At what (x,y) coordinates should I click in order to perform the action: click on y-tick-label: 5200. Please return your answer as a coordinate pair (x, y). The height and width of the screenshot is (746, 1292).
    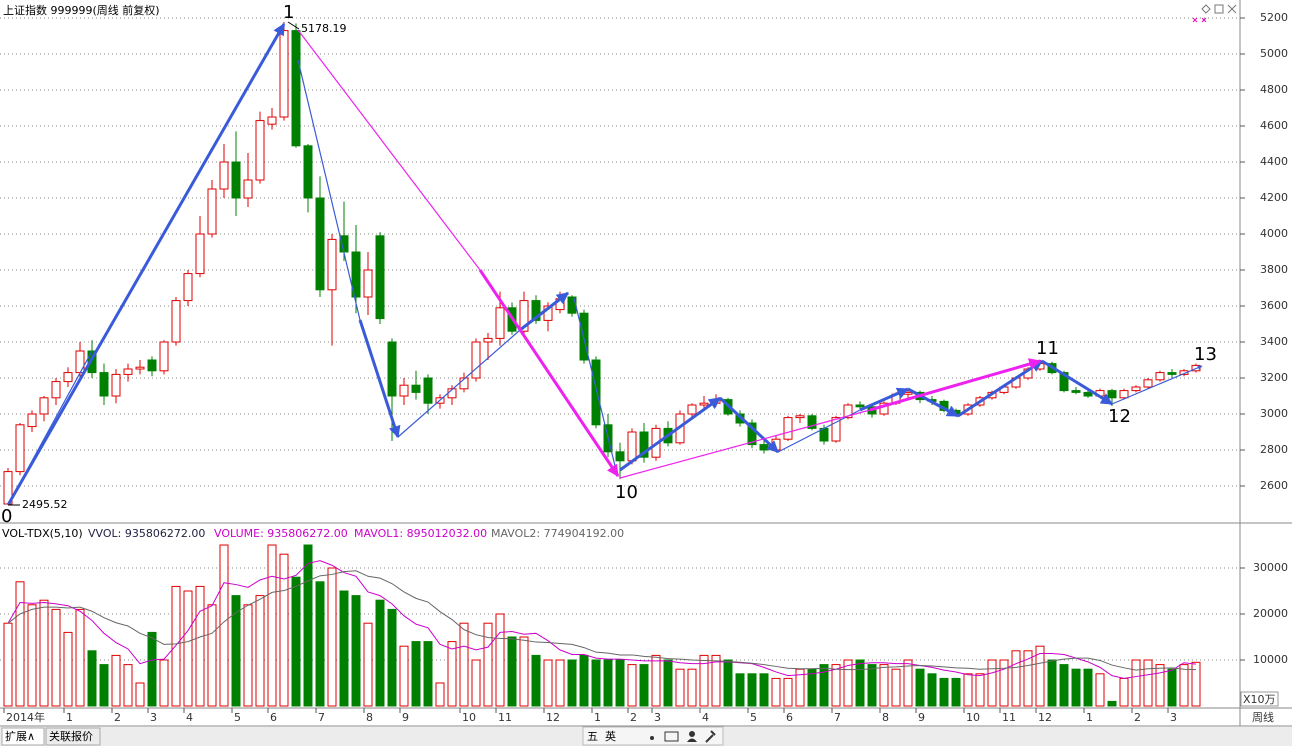
    Looking at the image, I should click on (1274, 17).